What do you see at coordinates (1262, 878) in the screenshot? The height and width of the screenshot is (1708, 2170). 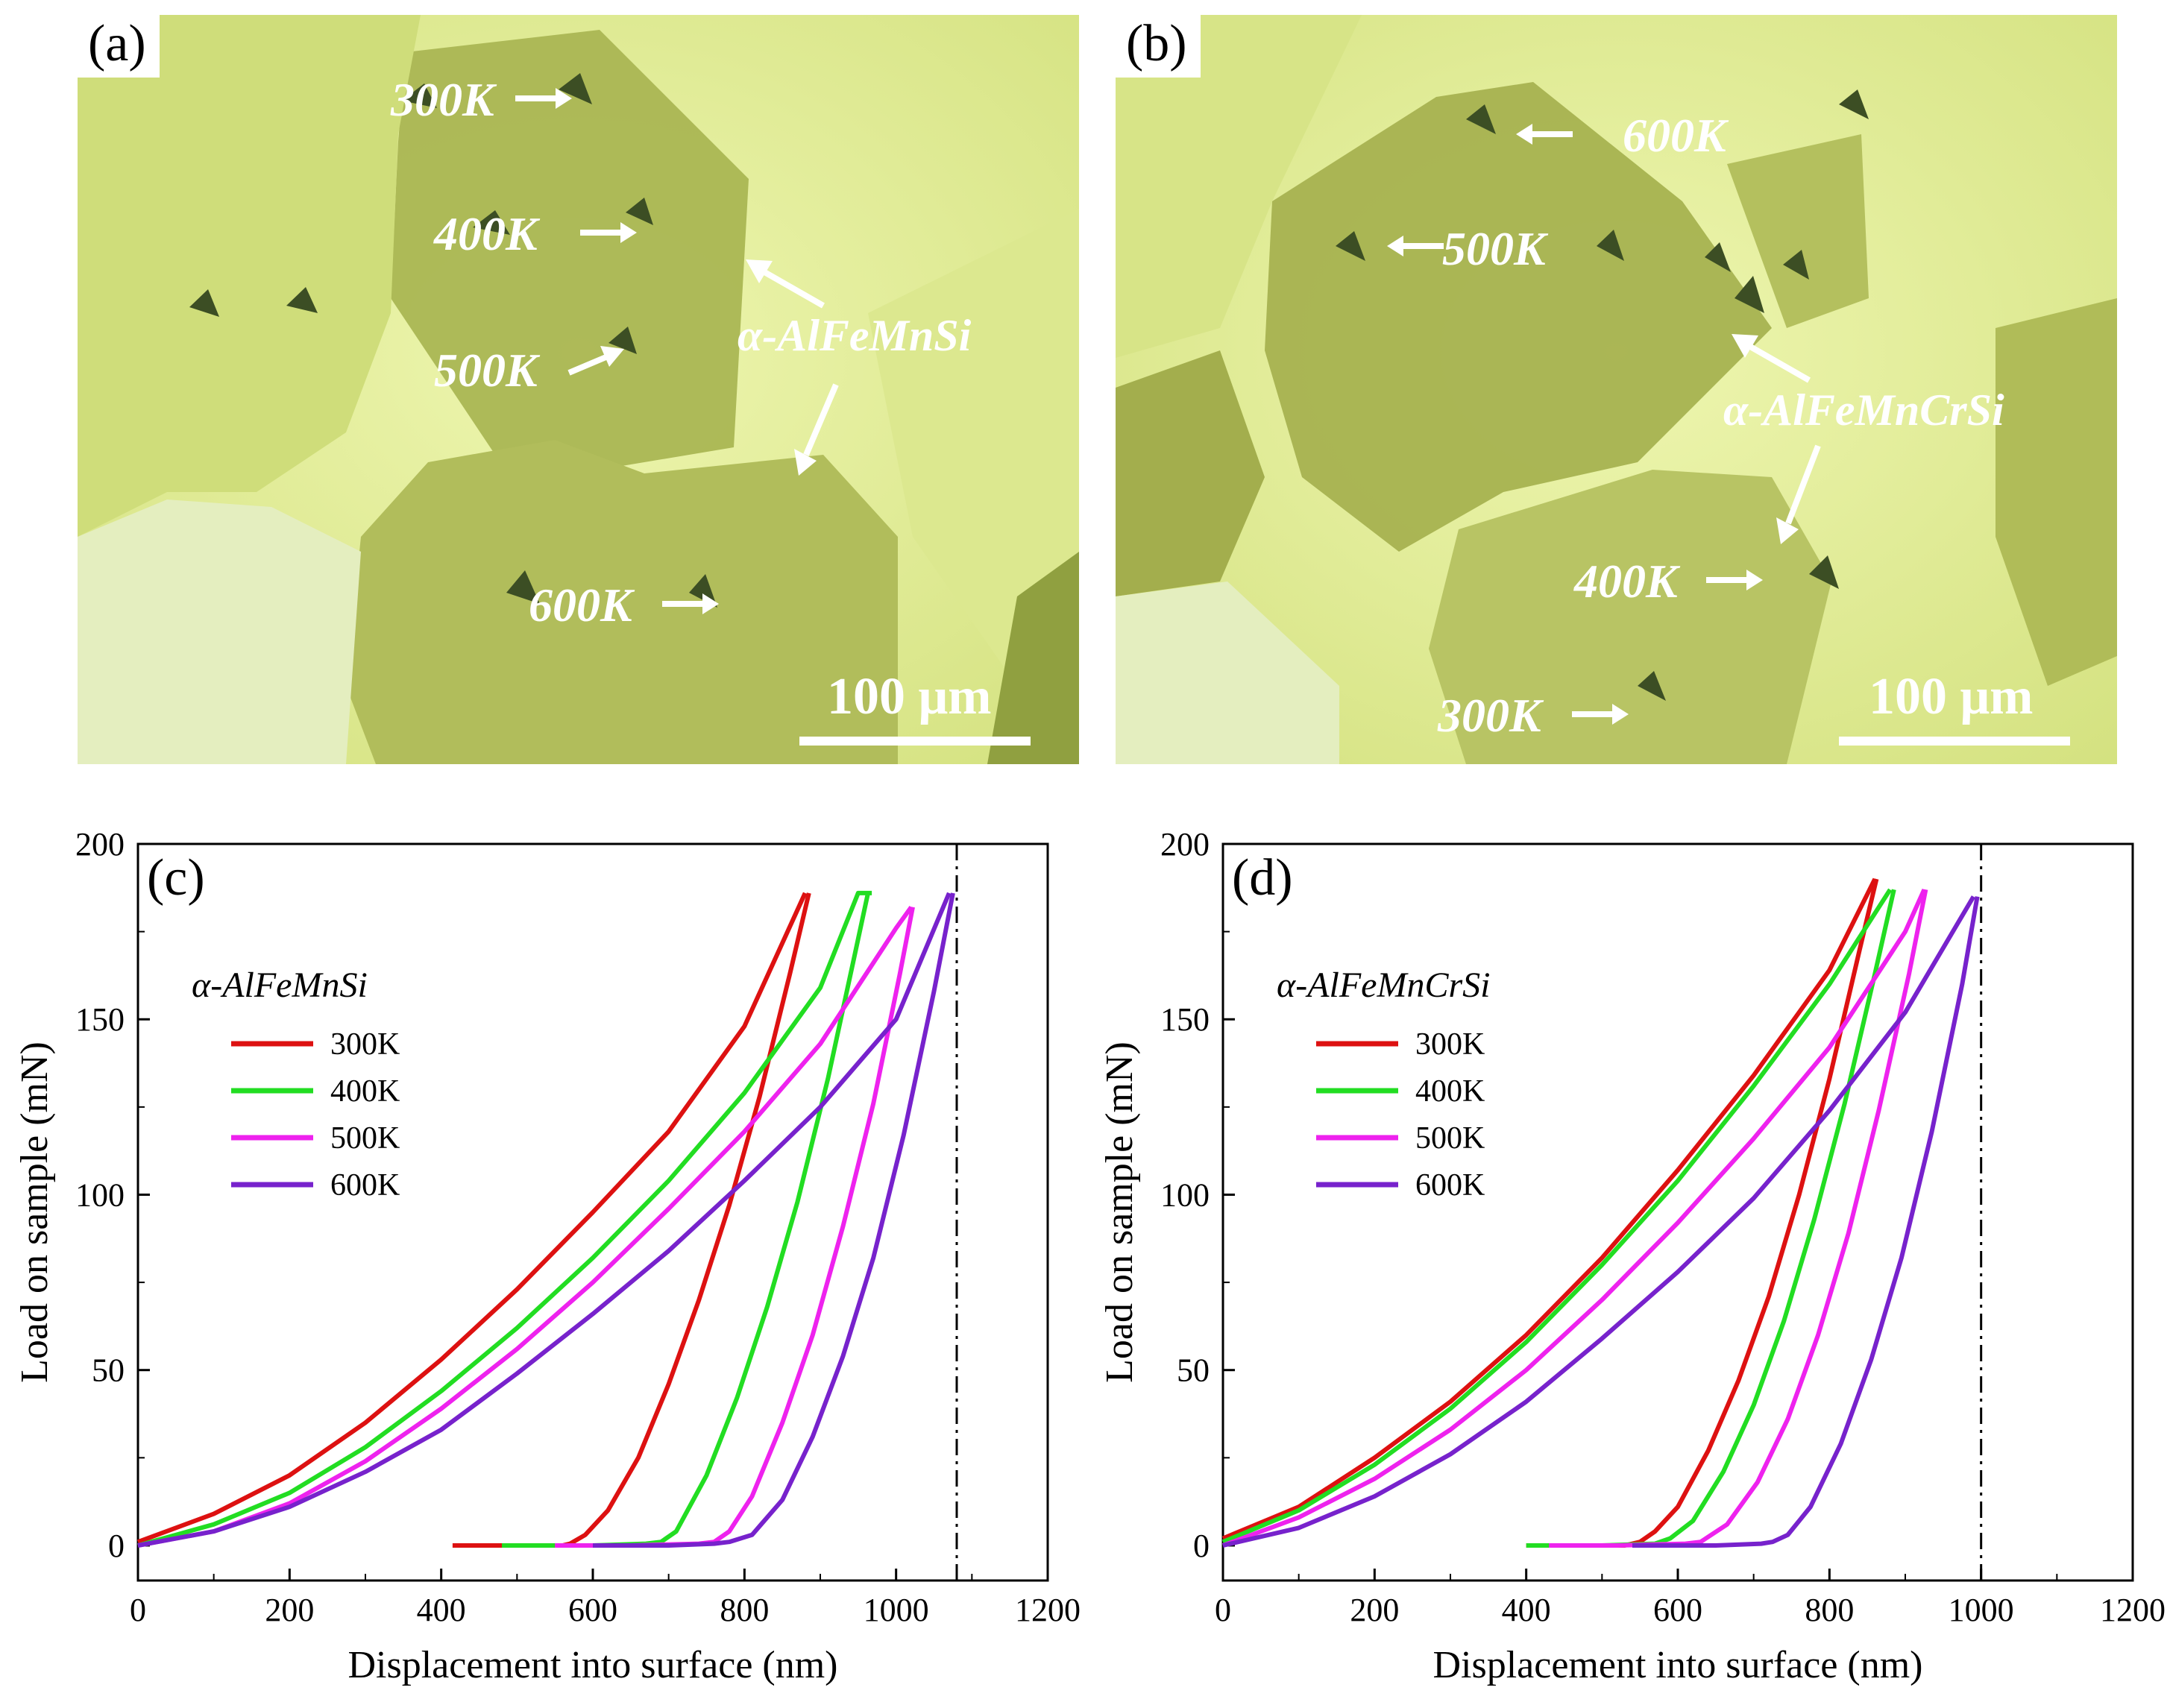 I see `chart-panel-label: (d)` at bounding box center [1262, 878].